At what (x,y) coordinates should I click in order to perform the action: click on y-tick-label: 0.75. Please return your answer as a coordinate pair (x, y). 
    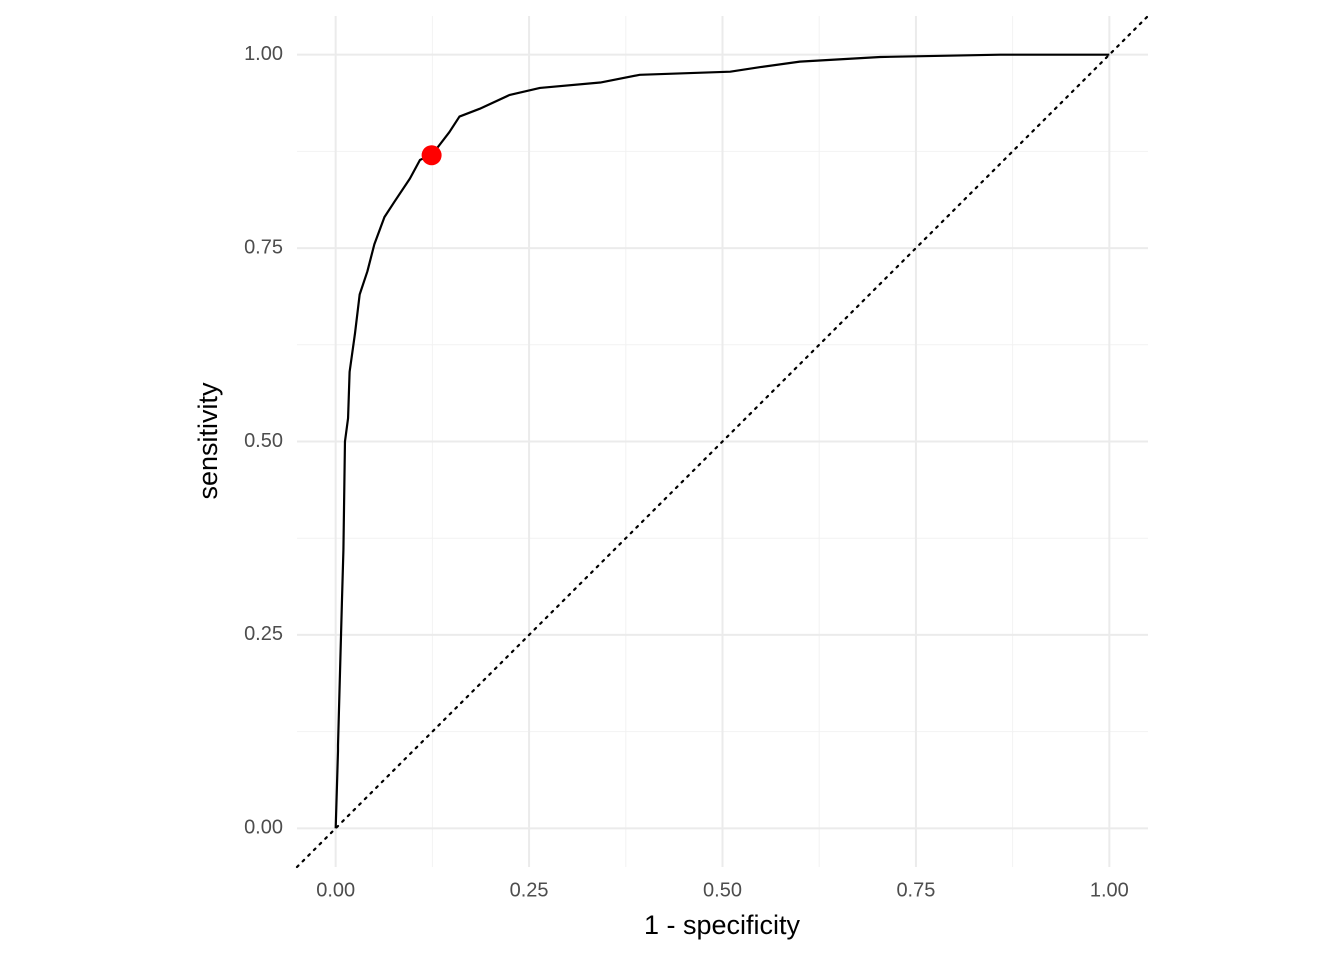
    Looking at the image, I should click on (263, 247).